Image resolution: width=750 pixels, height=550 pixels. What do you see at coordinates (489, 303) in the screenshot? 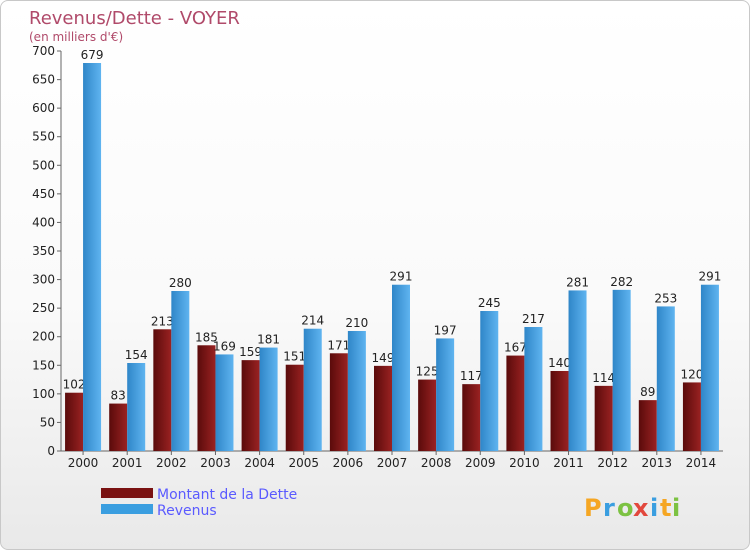
I see `data-label-revenus: 245` at bounding box center [489, 303].